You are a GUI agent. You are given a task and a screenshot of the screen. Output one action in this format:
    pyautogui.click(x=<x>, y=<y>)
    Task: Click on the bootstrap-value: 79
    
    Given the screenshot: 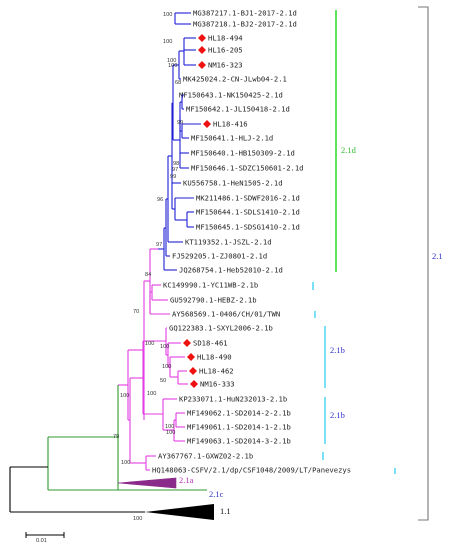 What is the action you would take?
    pyautogui.click(x=116, y=437)
    